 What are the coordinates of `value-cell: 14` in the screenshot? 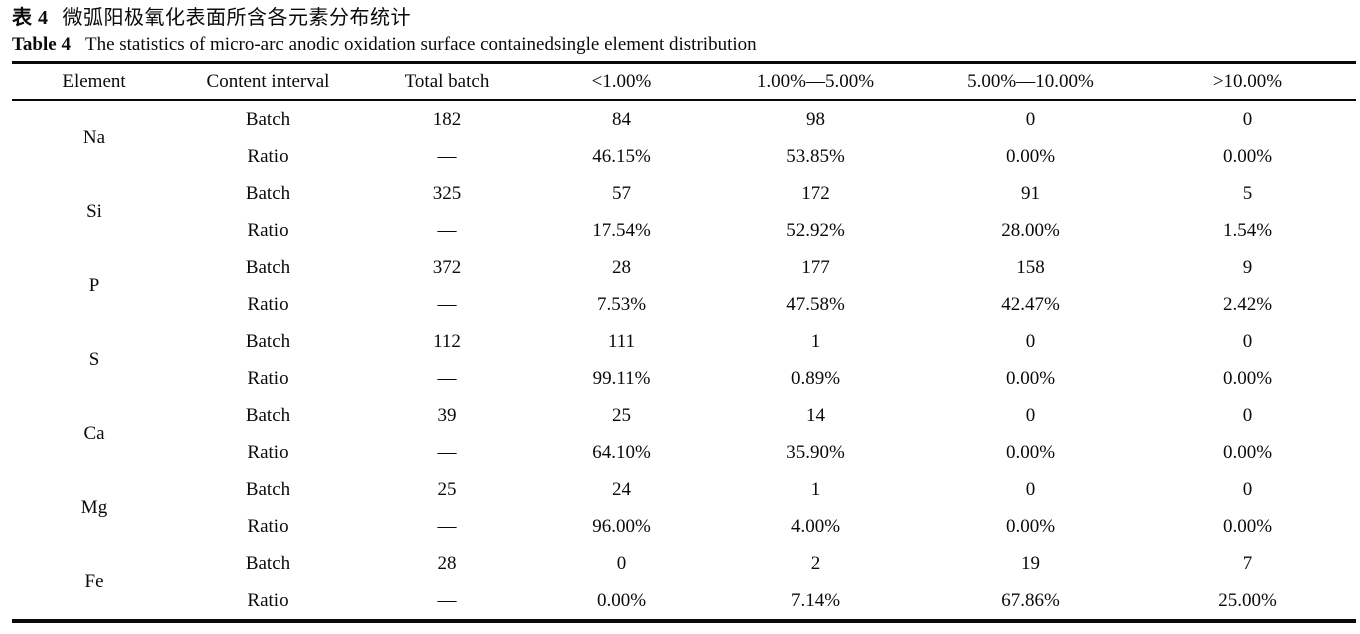 It's located at (815, 415).